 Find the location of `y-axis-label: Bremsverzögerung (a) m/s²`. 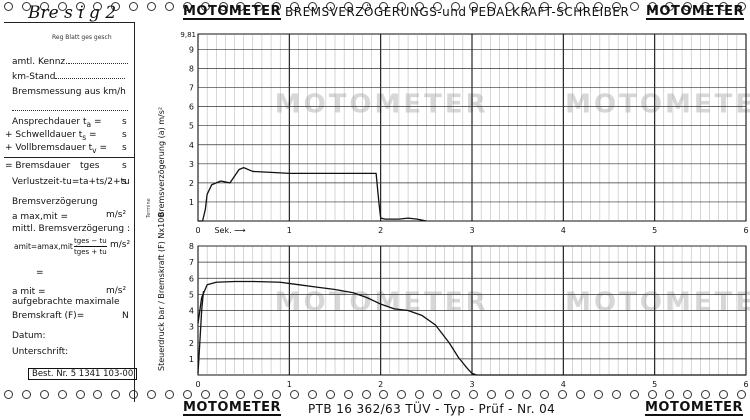

y-axis-label: Bremsverzögerung (a) m/s² is located at coordinates (161, 162).